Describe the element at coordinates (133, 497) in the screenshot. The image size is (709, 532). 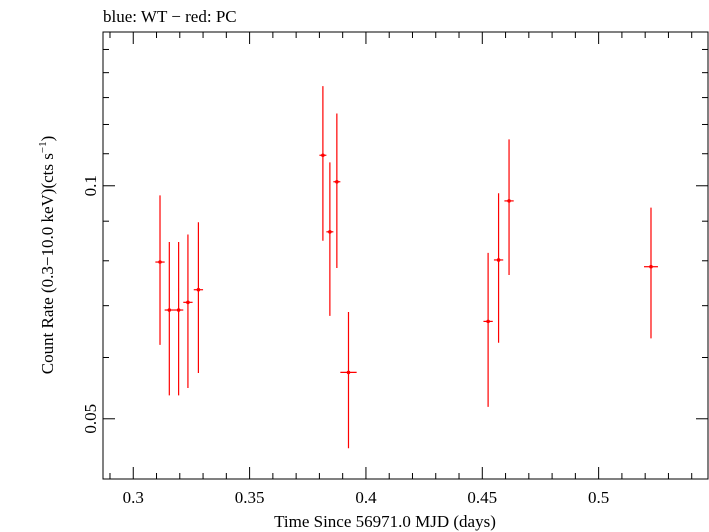
I see `x-tick-label: 0.3` at that location.